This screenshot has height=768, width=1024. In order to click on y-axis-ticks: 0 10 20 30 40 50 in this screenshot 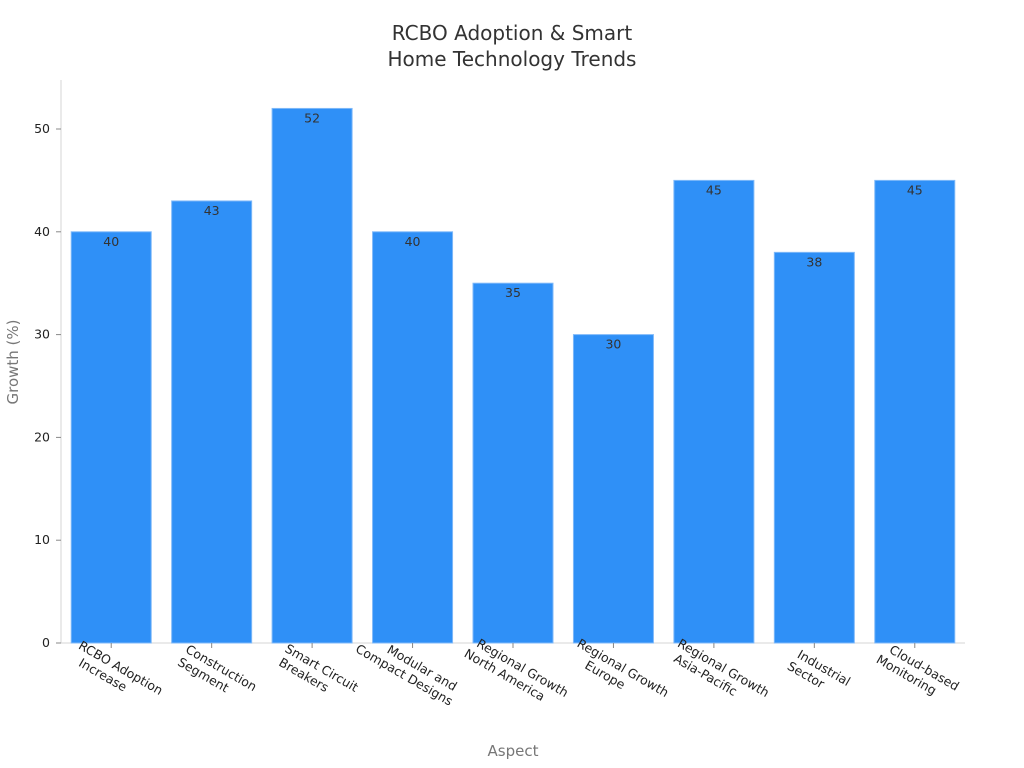, I will do `click(47, 385)`.